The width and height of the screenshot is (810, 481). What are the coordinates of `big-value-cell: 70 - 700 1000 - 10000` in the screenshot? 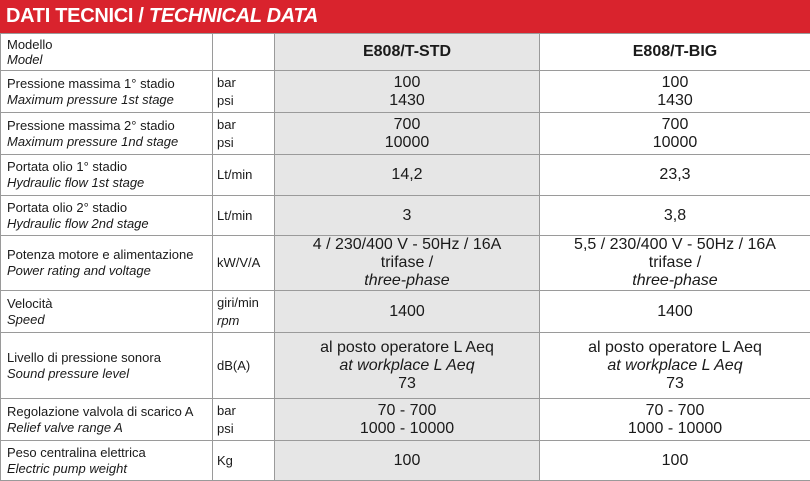 It's located at (674, 419).